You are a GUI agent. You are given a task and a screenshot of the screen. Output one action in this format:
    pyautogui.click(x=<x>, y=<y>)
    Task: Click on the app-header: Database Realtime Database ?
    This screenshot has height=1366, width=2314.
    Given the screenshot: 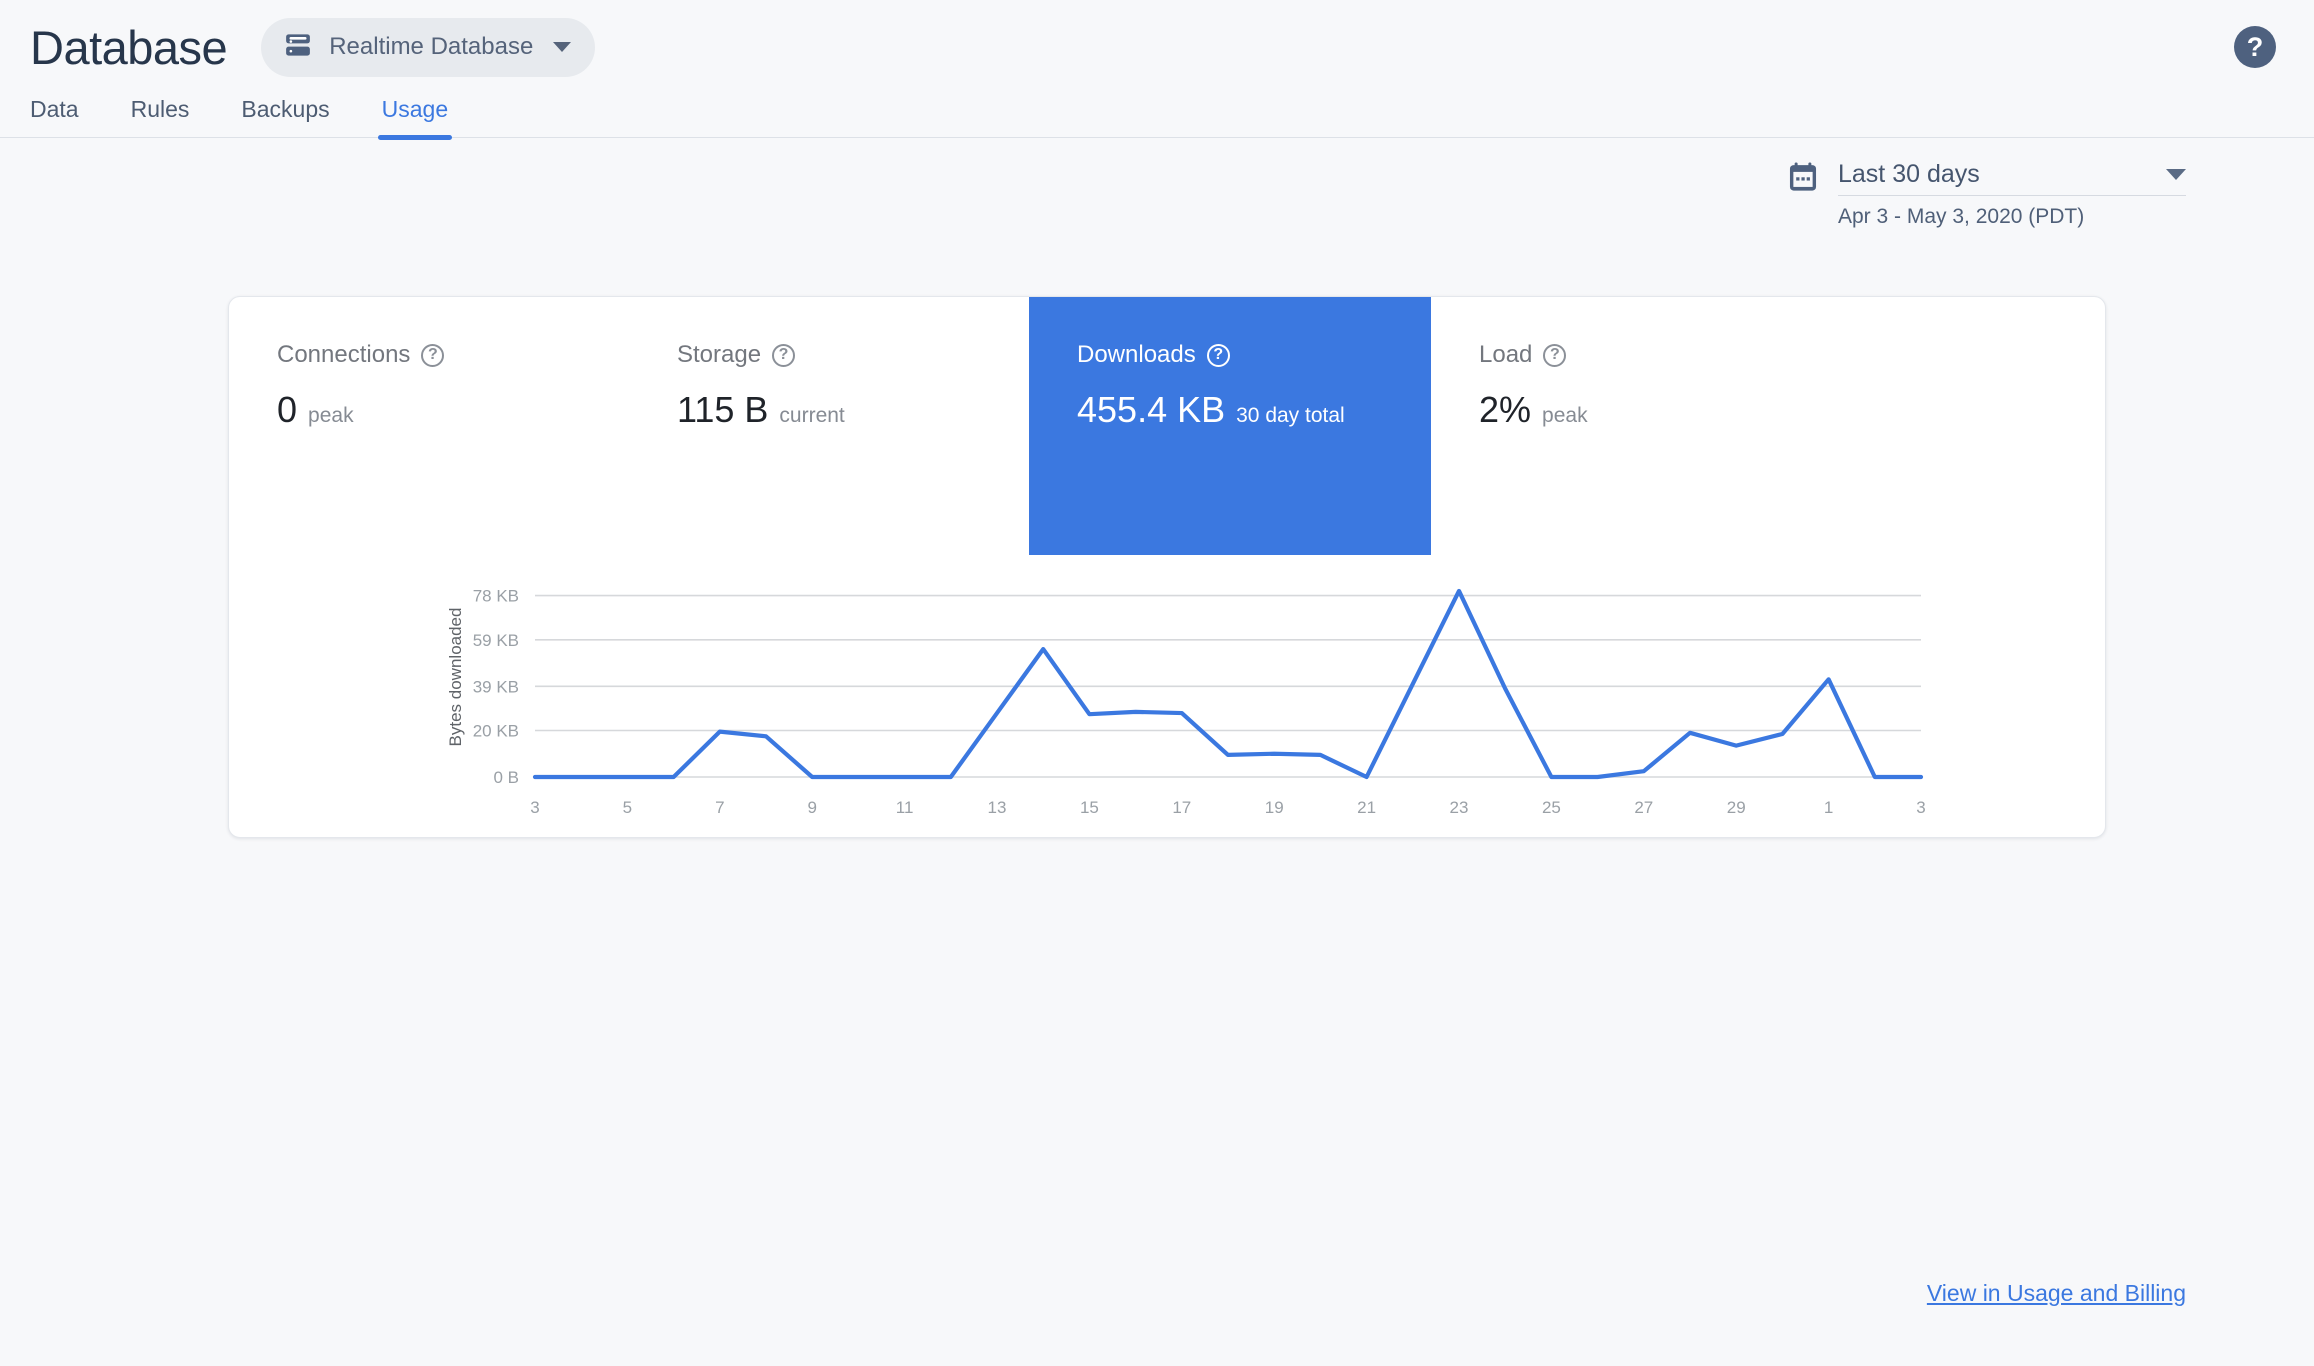 What is the action you would take?
    pyautogui.click(x=1157, y=38)
    